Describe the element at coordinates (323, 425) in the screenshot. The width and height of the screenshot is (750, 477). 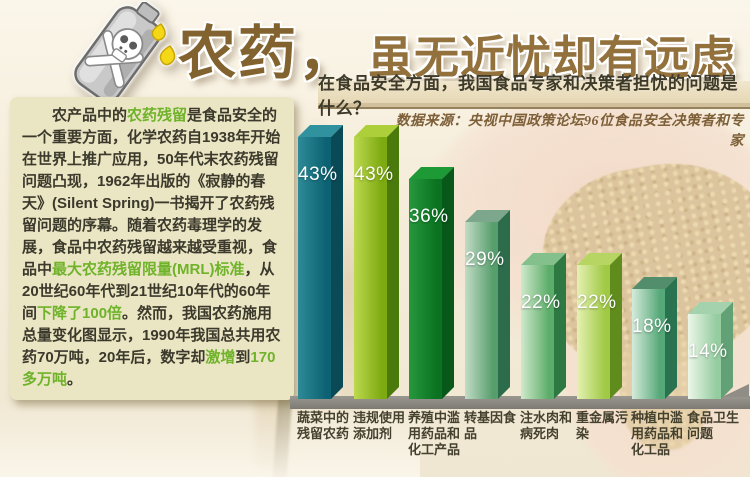
I see `bar-category-label: 蔬菜中的残留农药` at that location.